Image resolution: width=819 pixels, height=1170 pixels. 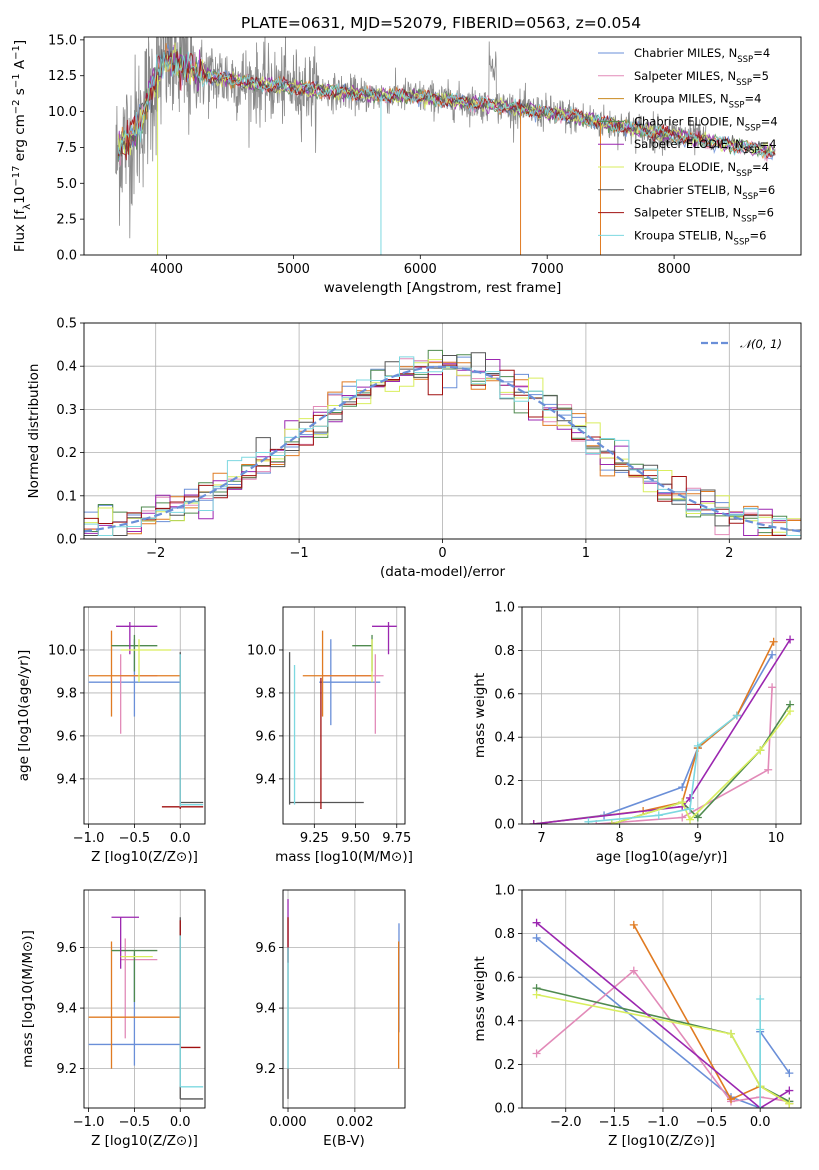 What do you see at coordinates (20, 195) in the screenshot?
I see `y-axis-label-part: 10` at bounding box center [20, 195].